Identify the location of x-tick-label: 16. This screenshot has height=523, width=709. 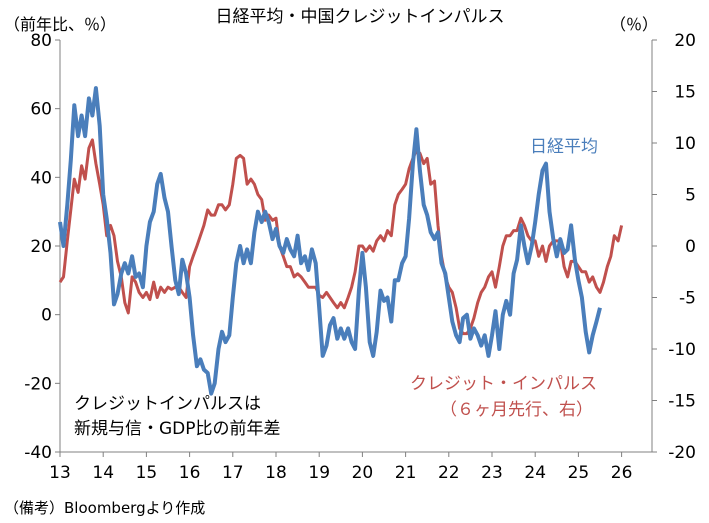
(190, 473).